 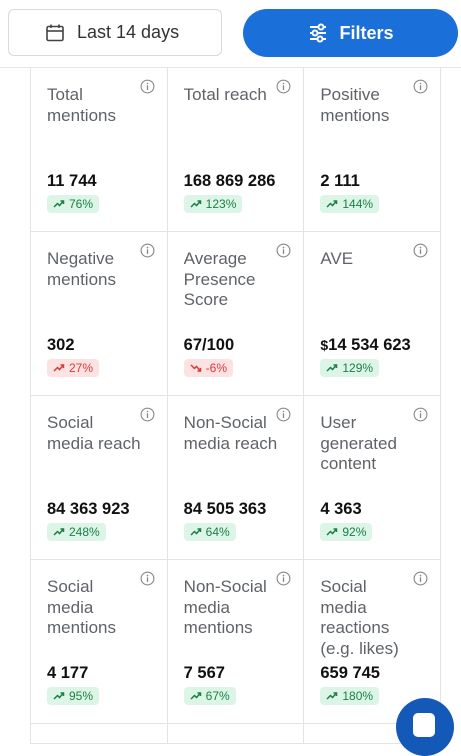 I want to click on metric-value: 11 744, so click(x=72, y=181).